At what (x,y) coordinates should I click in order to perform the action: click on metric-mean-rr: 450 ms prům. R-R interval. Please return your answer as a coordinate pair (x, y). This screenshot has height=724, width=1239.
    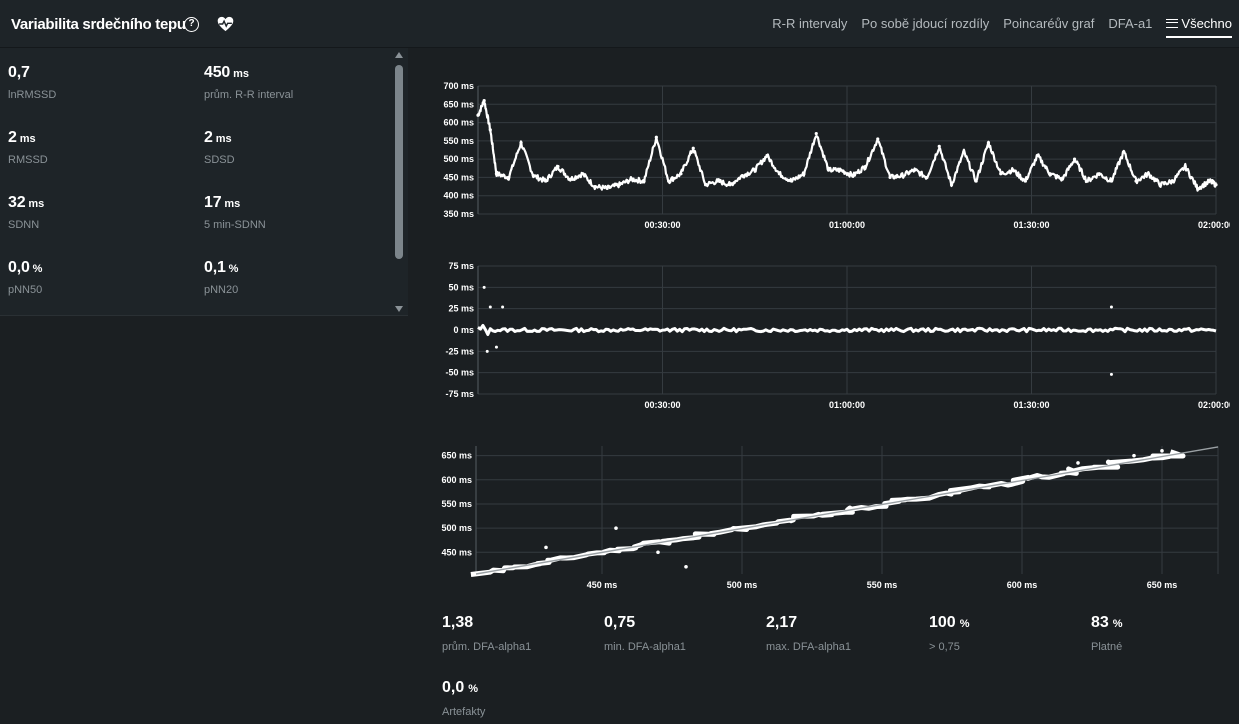
    Looking at the image, I should click on (248, 82).